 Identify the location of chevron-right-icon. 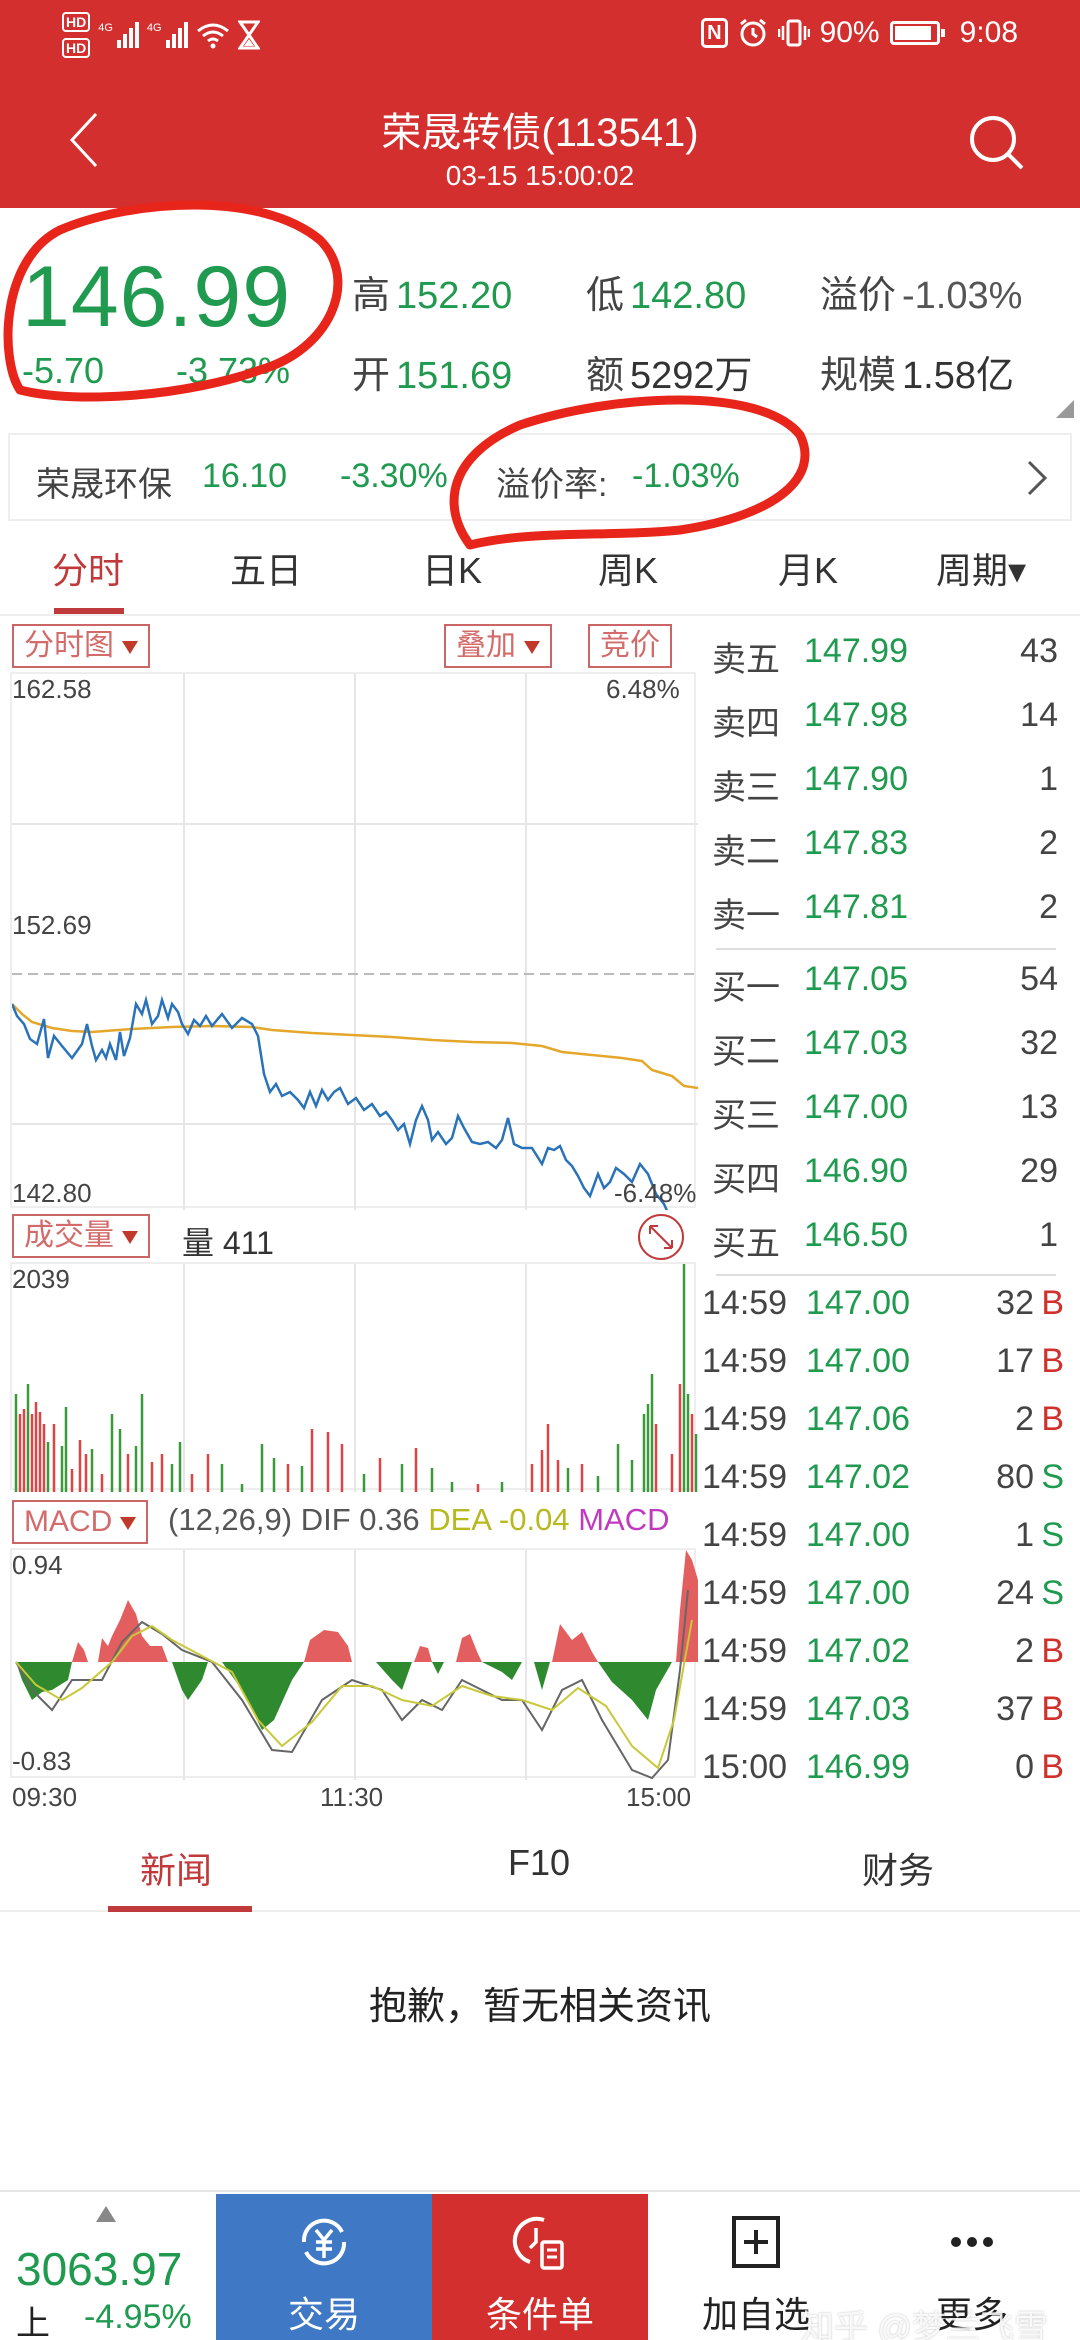
(1037, 478).